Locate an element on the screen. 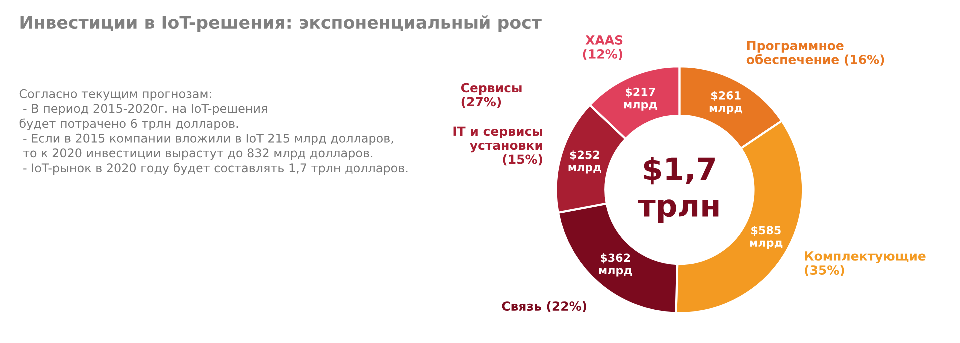  text: $1,7 трлн is located at coordinates (678, 190).